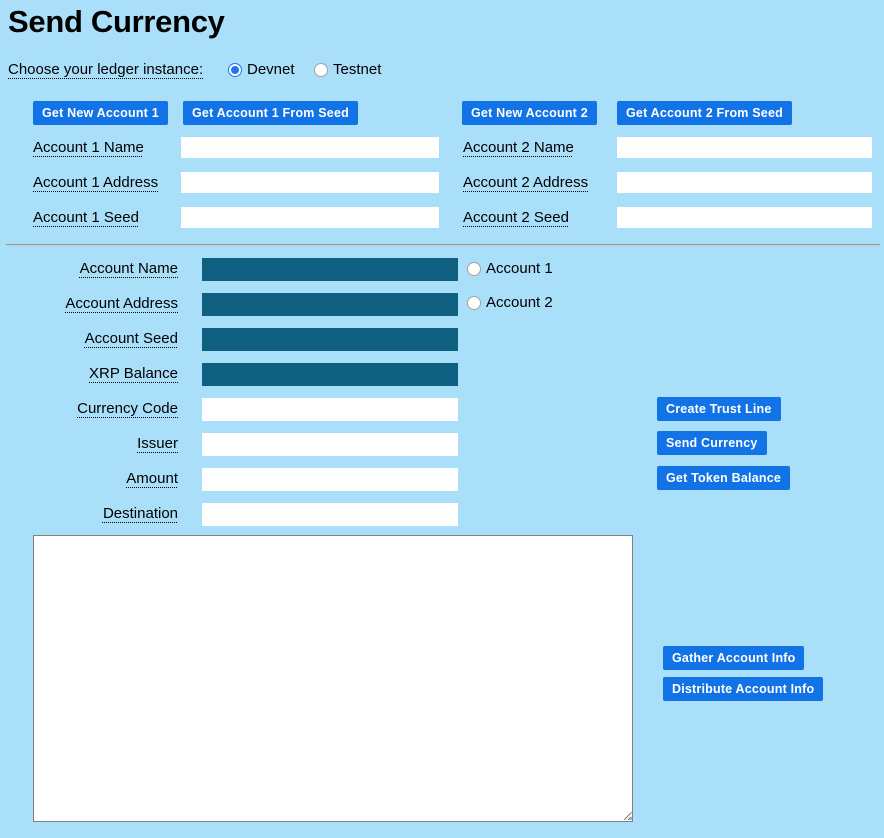 This screenshot has height=838, width=884. Describe the element at coordinates (330, 479) in the screenshot. I see `amount-input` at that location.